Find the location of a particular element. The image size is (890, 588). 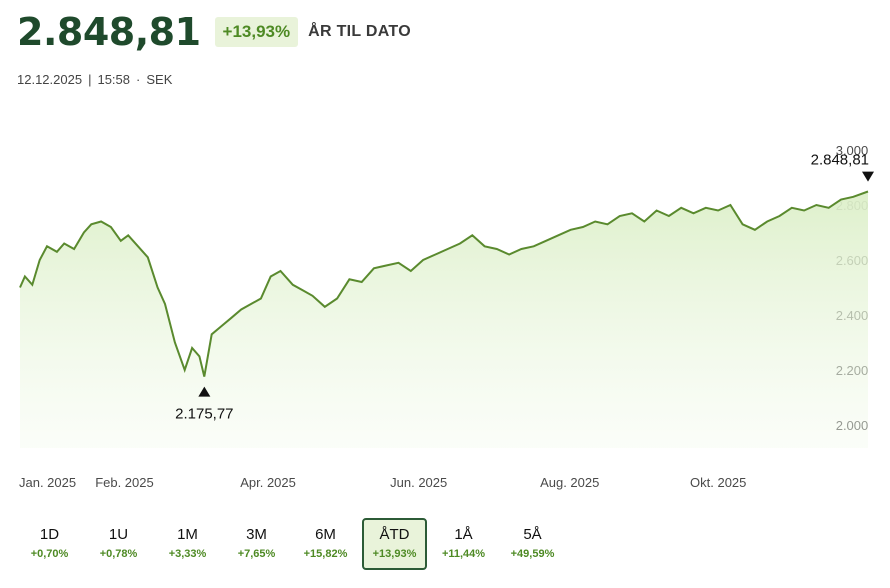

period-label: 3M is located at coordinates (256, 534).